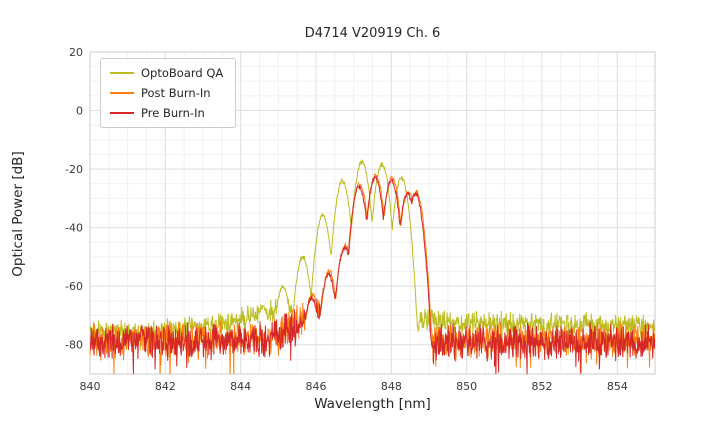  I want to click on legend-label: OptoBoard QA, so click(182, 73).